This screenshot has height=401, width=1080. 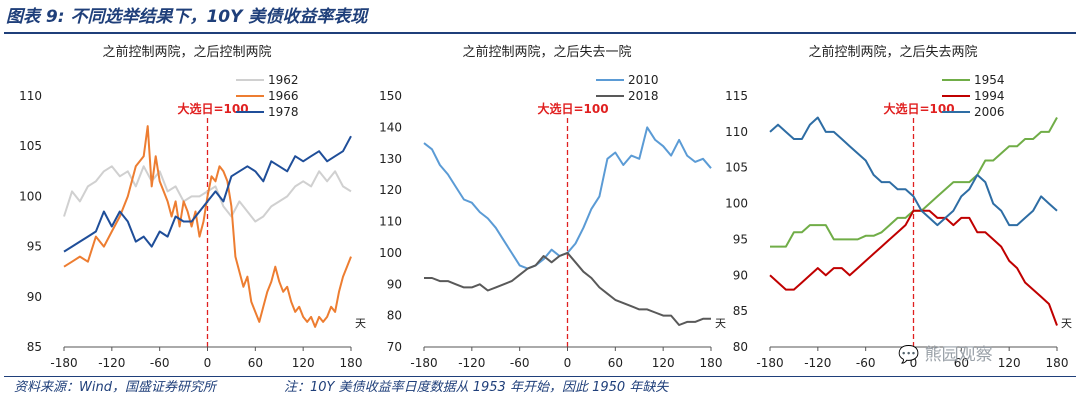 I want to click on y-tick-label: 70, so click(x=394, y=347).